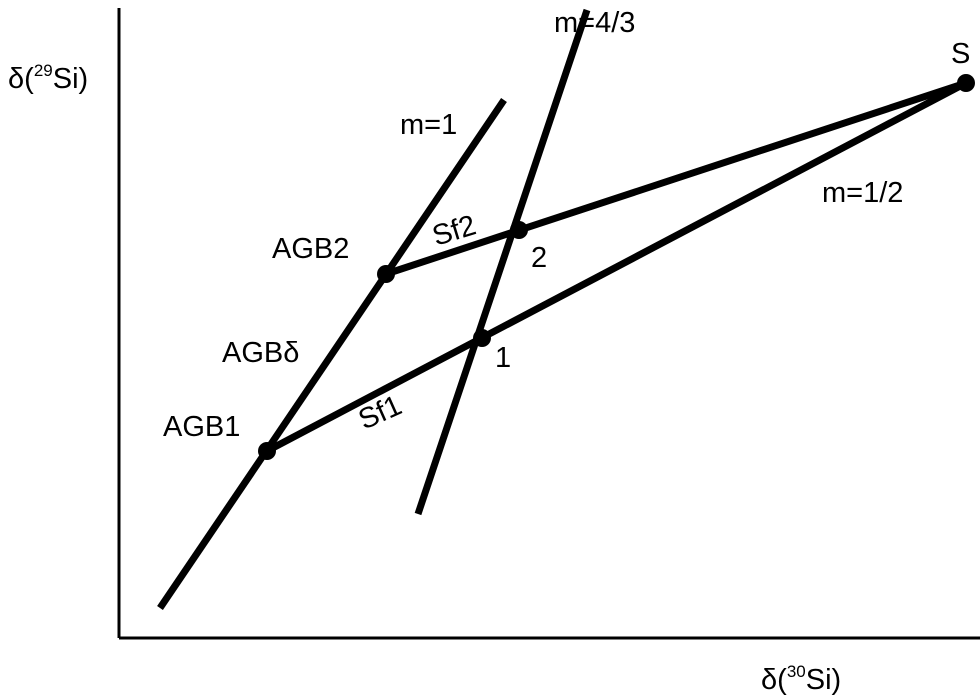  I want to click on point-agb1, so click(267, 451).